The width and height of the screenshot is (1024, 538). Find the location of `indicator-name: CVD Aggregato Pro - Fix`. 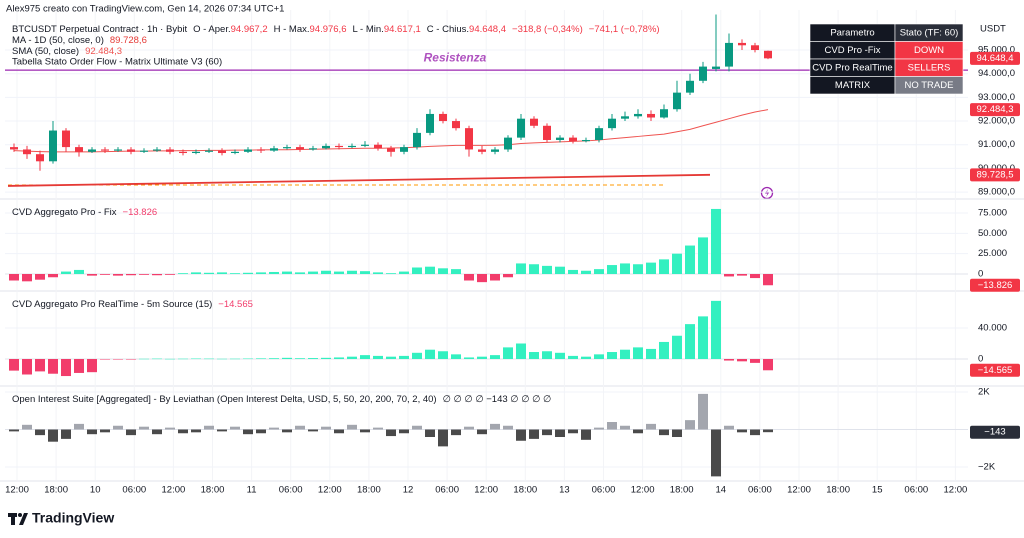

indicator-name: CVD Aggregato Pro - Fix is located at coordinates (64, 212).